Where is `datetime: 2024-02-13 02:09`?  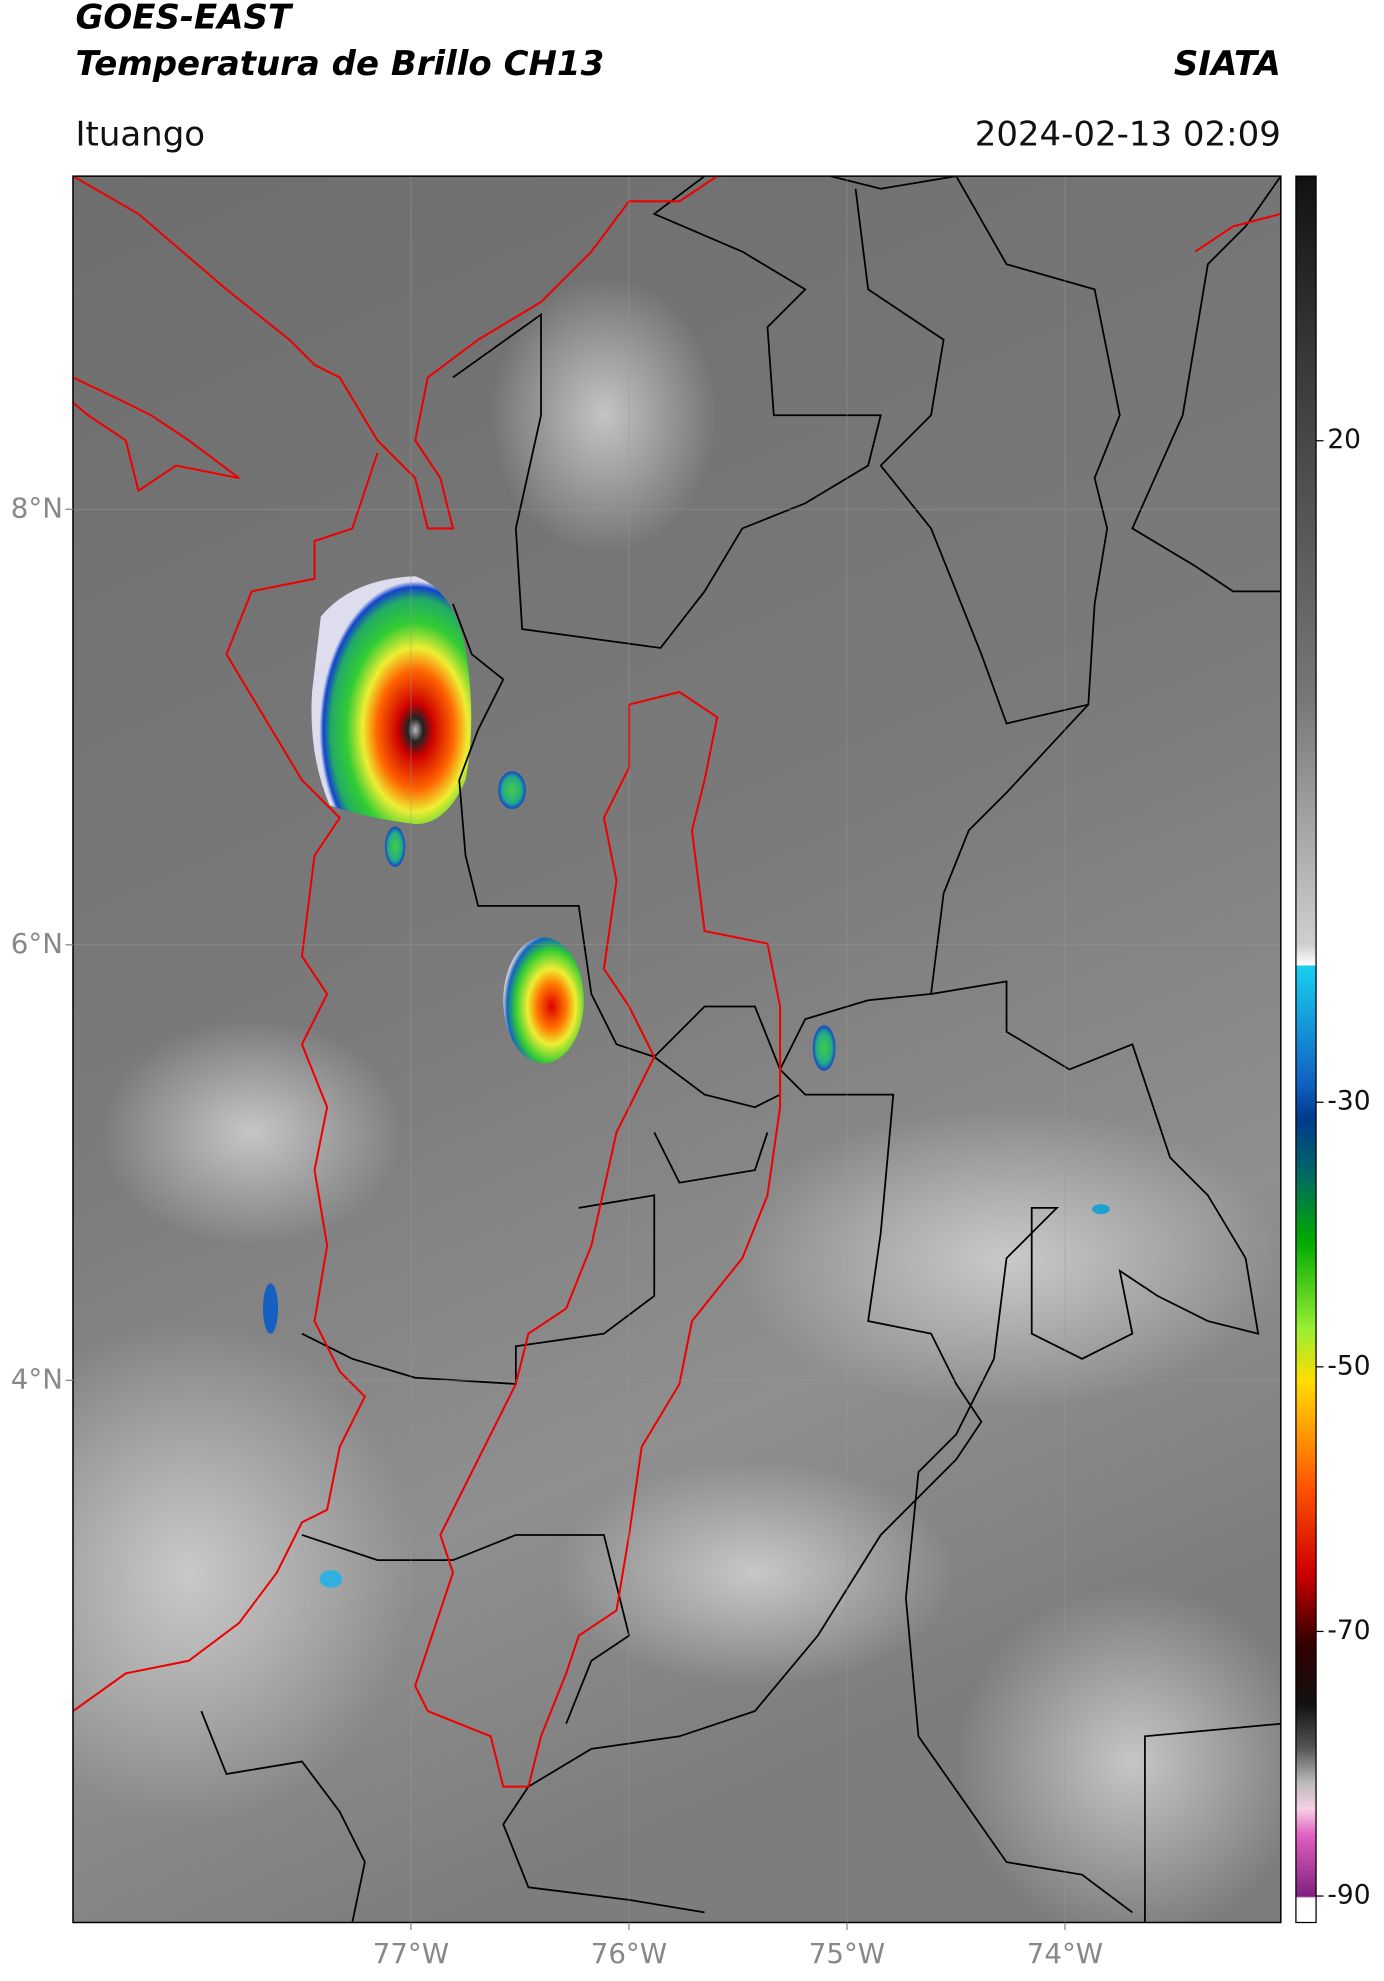
datetime: 2024-02-13 02:09 is located at coordinates (1128, 134).